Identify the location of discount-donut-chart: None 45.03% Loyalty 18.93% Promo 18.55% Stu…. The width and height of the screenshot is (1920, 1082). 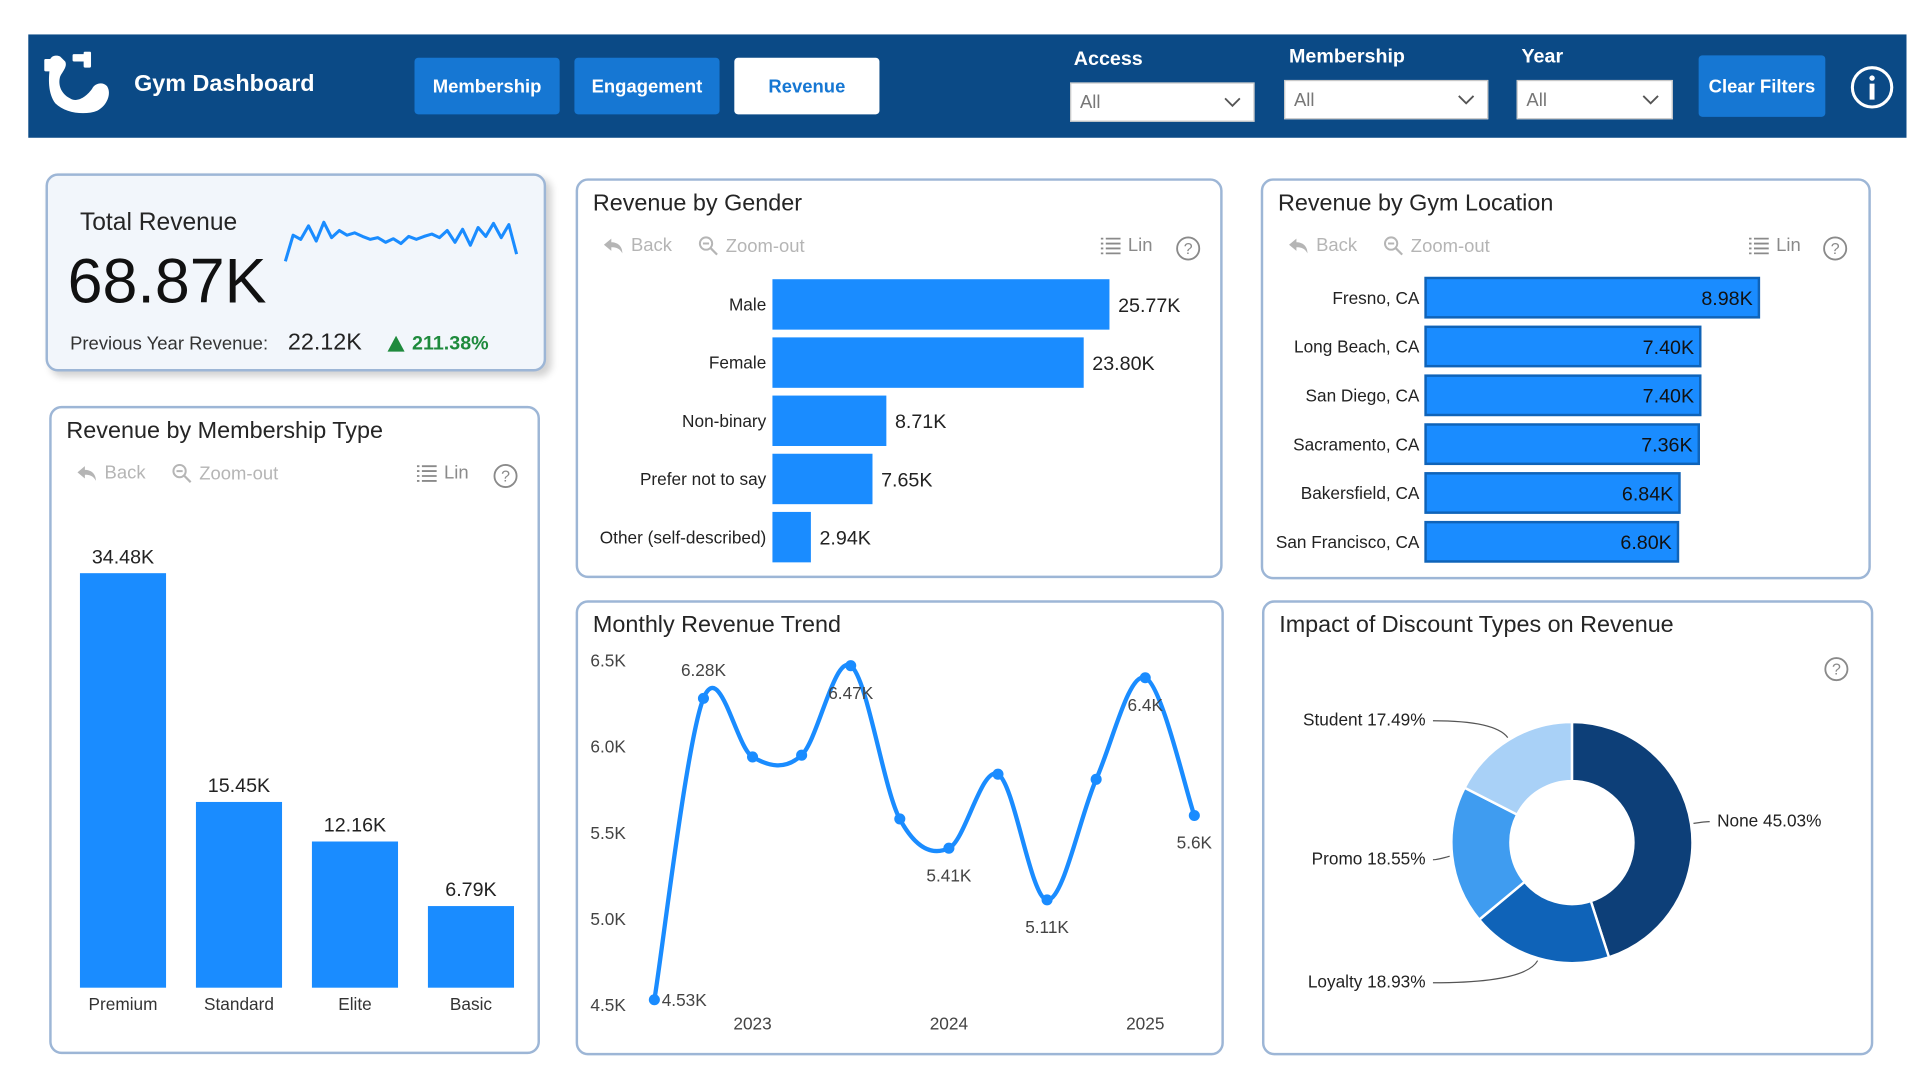
(1562, 851).